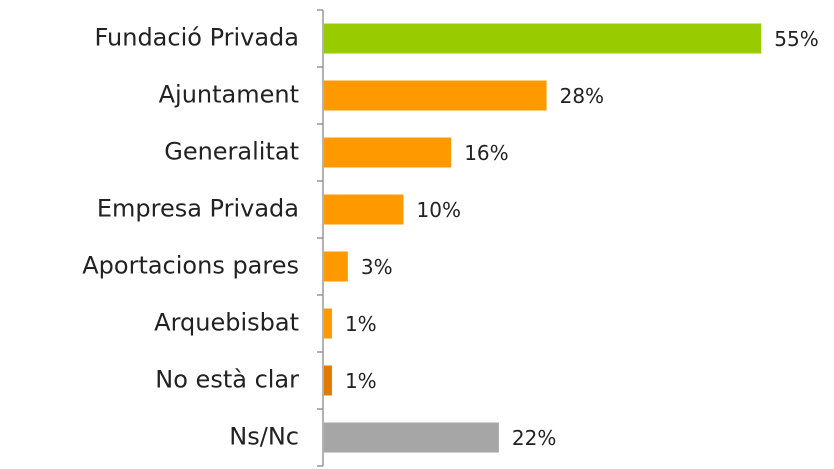 The image size is (834, 469). Describe the element at coordinates (227, 380) in the screenshot. I see `category-label: No està clar` at that location.